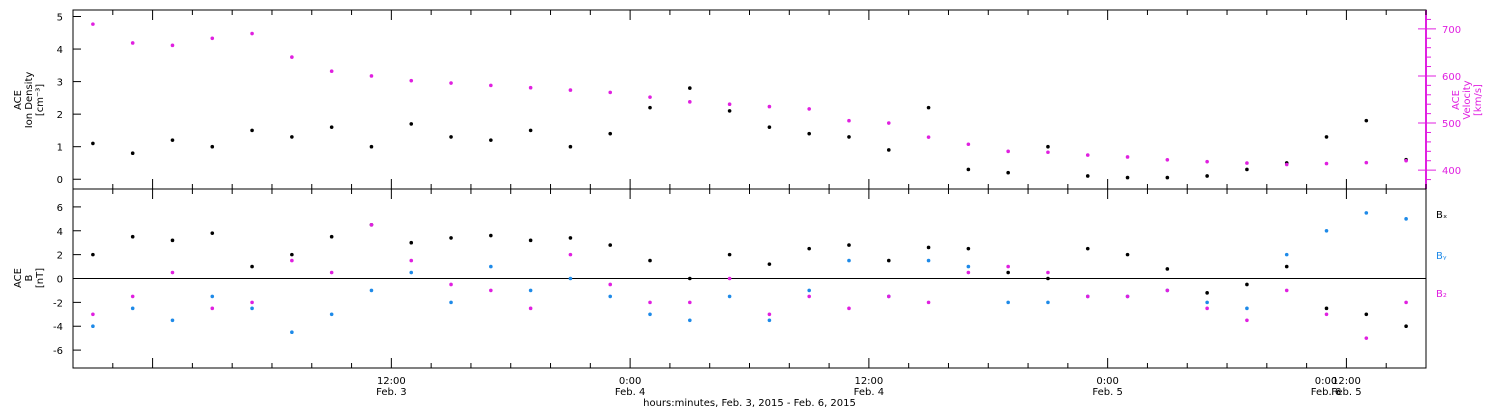  Describe the element at coordinates (1451, 171) in the screenshot. I see `velocity-tick-label: 400` at that location.